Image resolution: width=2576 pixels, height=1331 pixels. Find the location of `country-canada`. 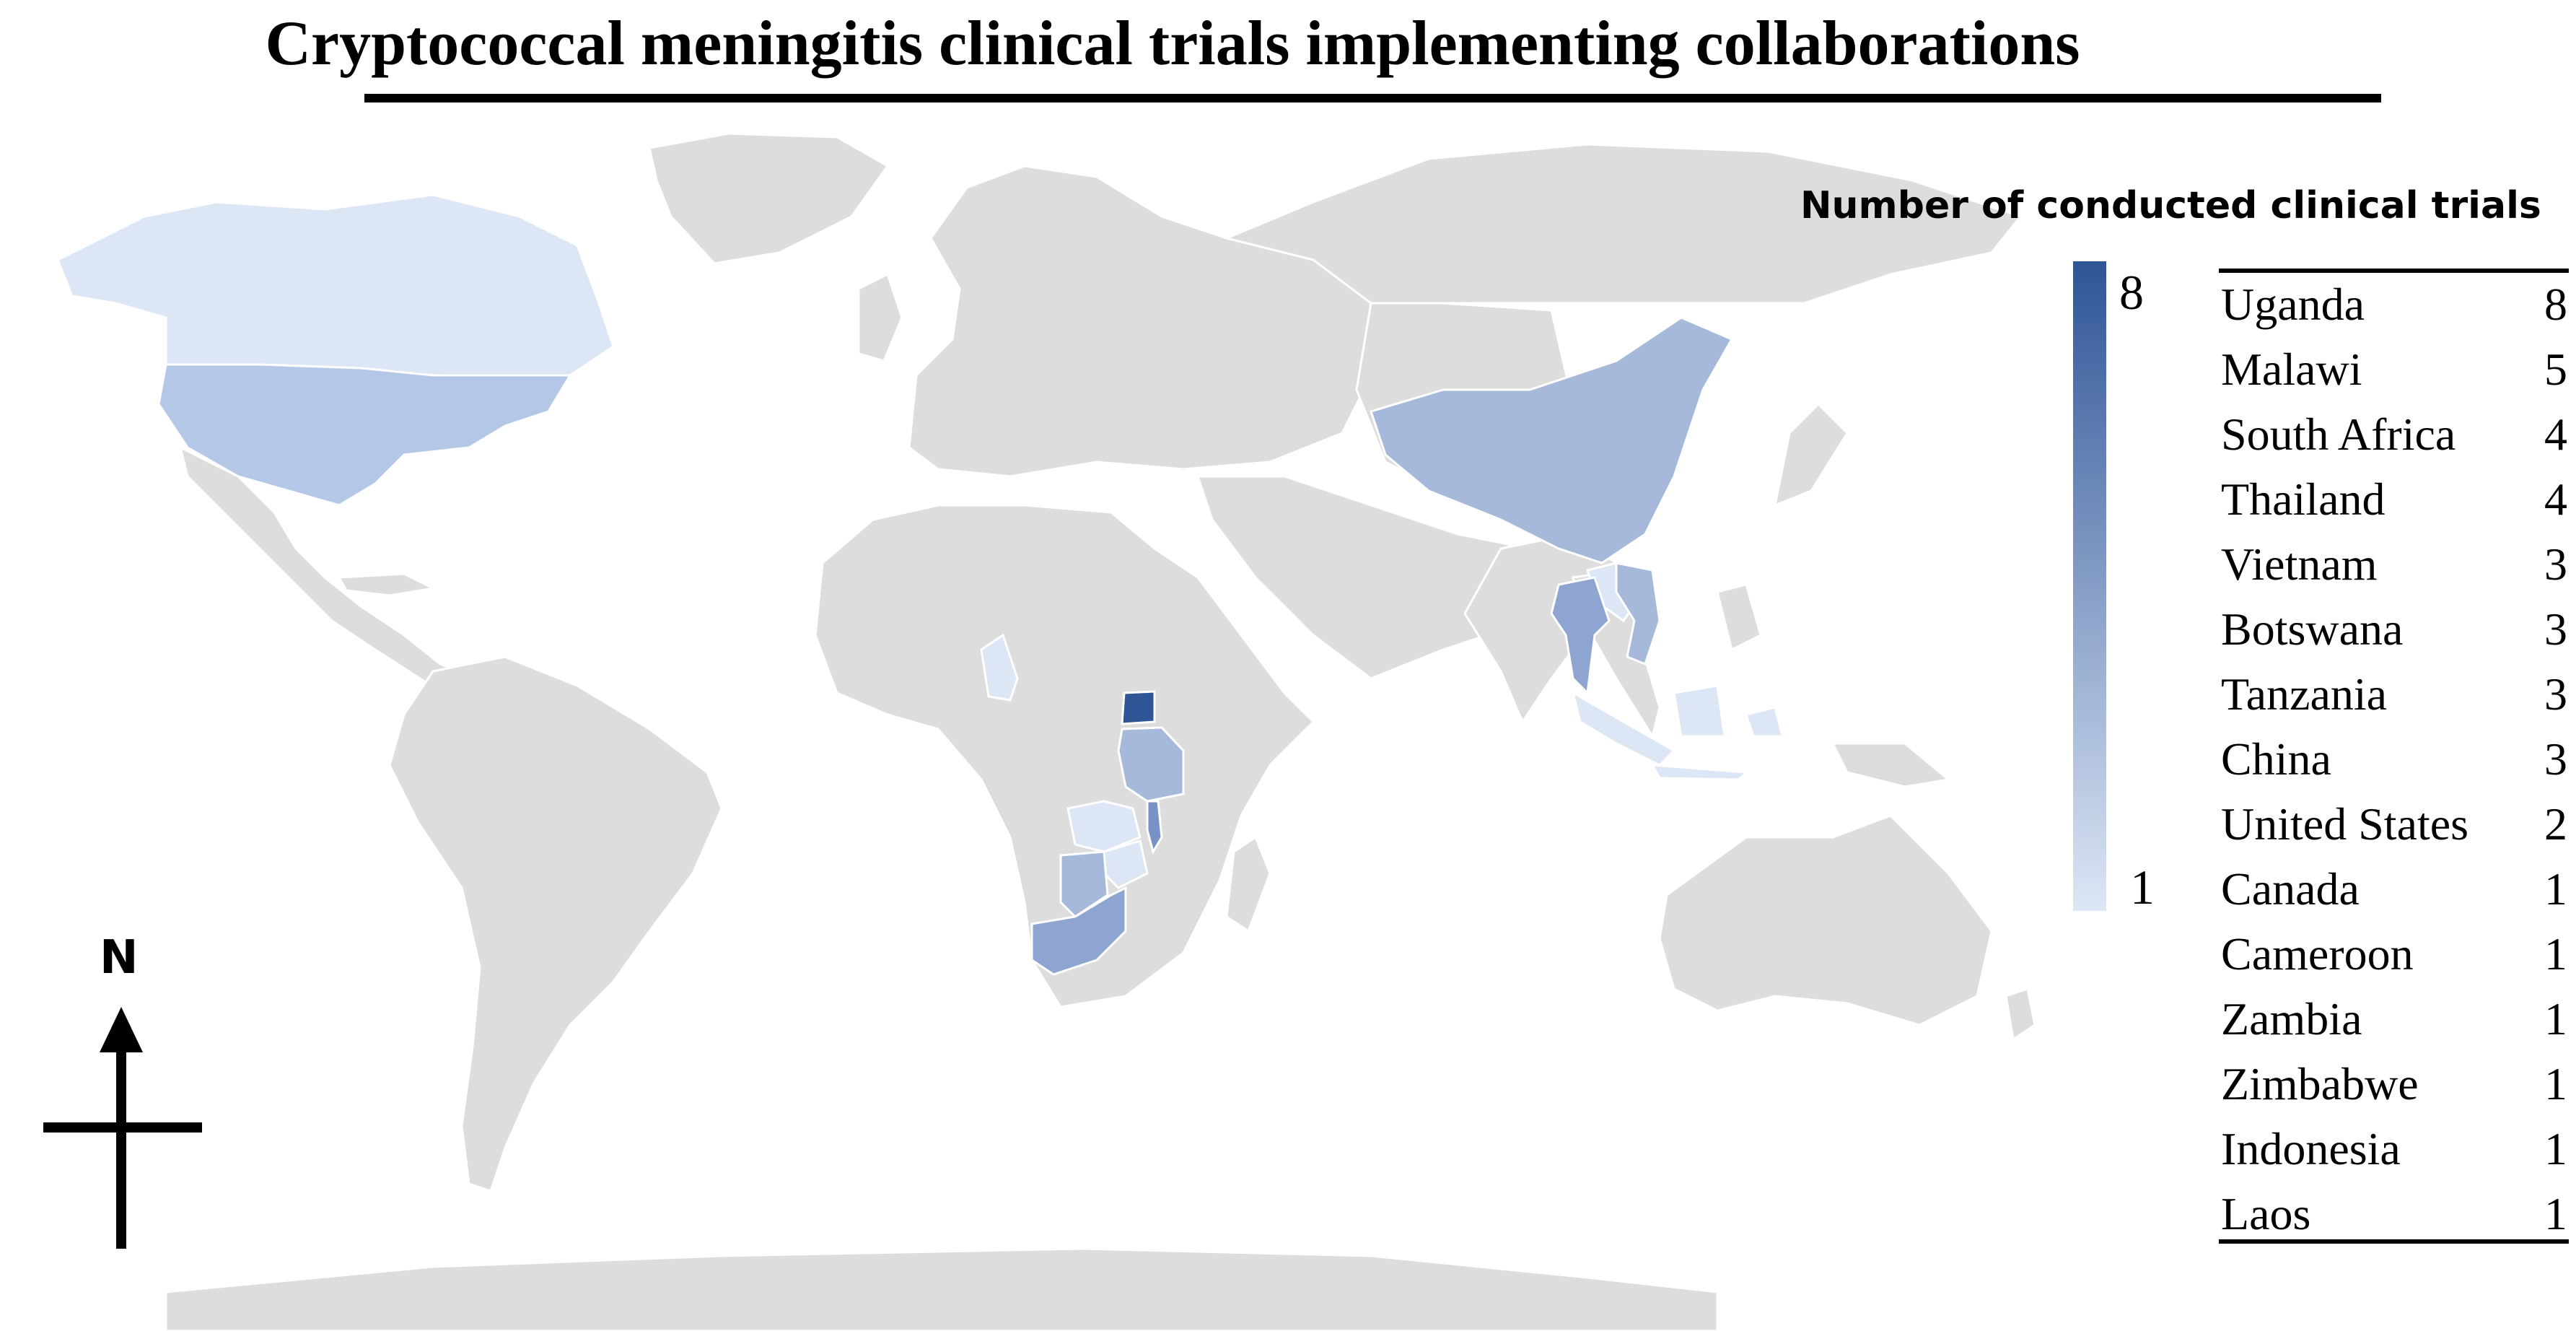

country-canada is located at coordinates (335, 285).